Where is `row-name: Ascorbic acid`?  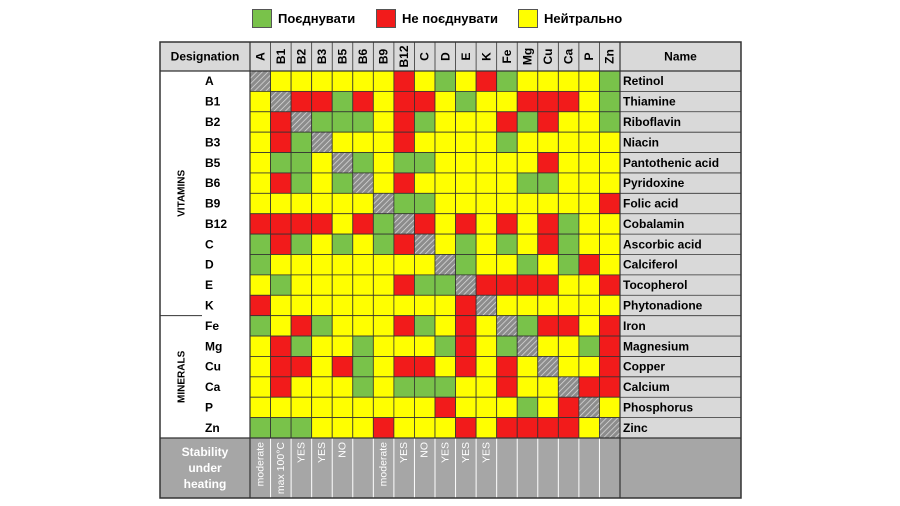
row-name: Ascorbic acid is located at coordinates (662, 244).